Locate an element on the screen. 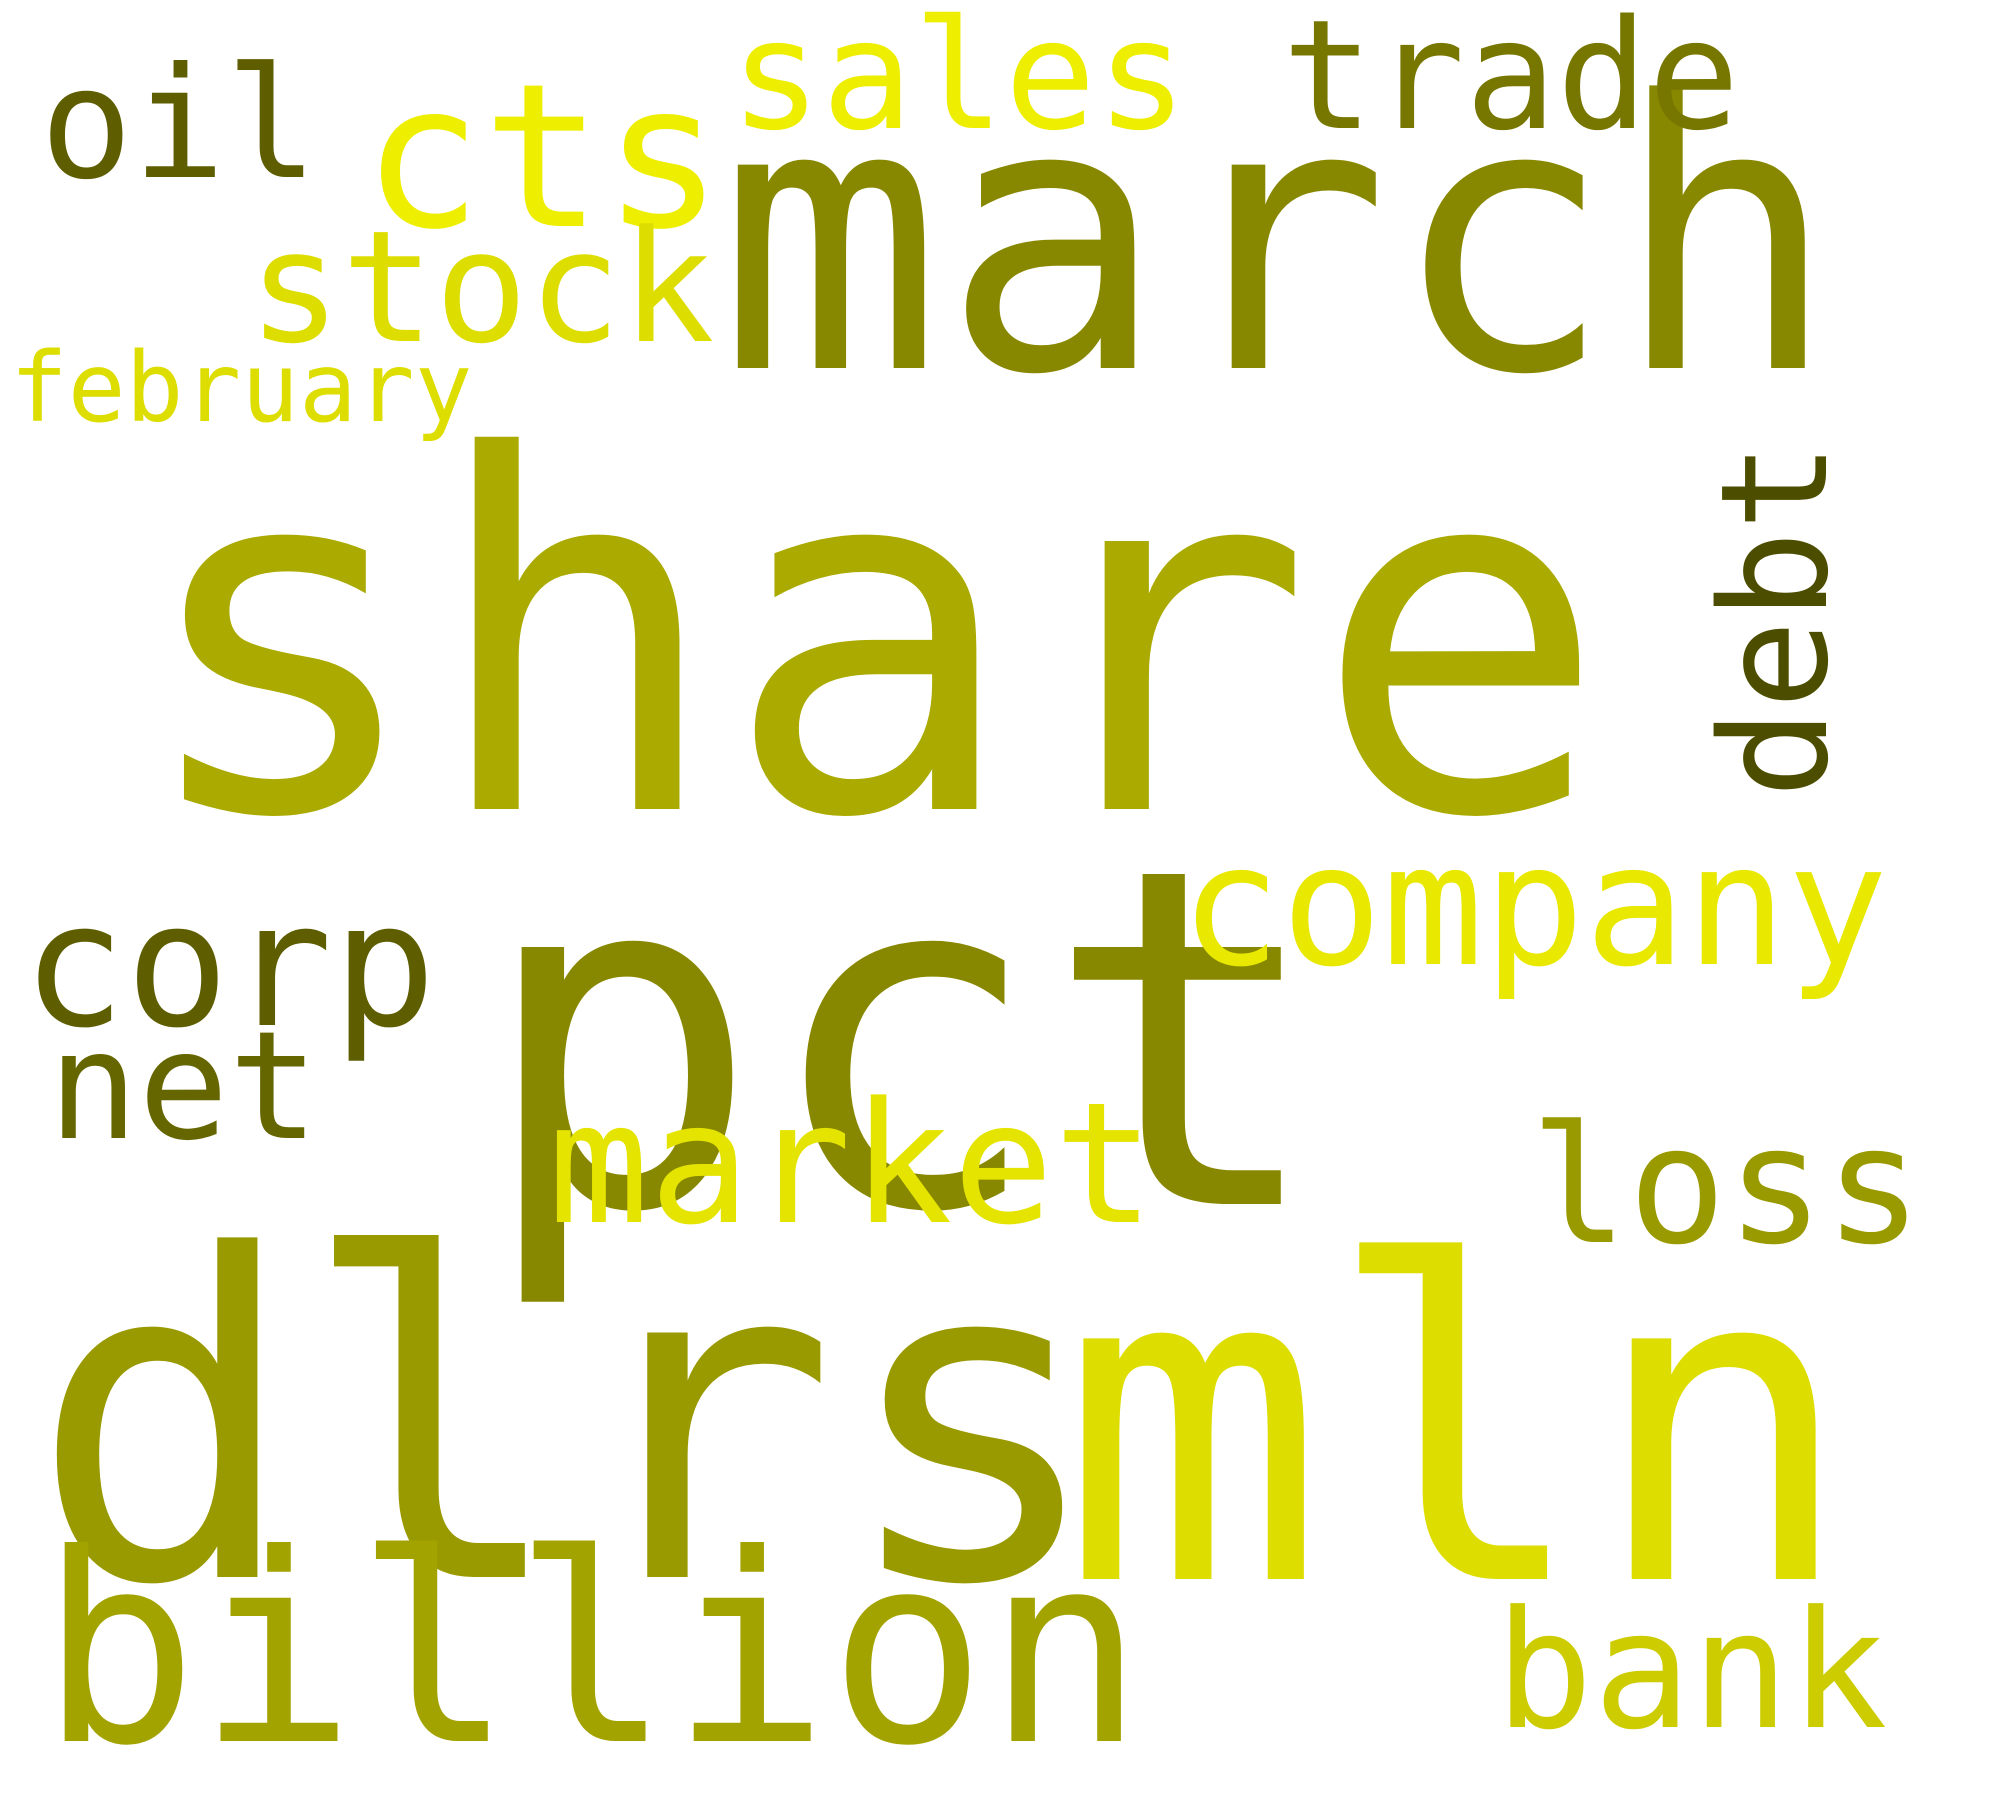  word-february: february is located at coordinates (241, 388).